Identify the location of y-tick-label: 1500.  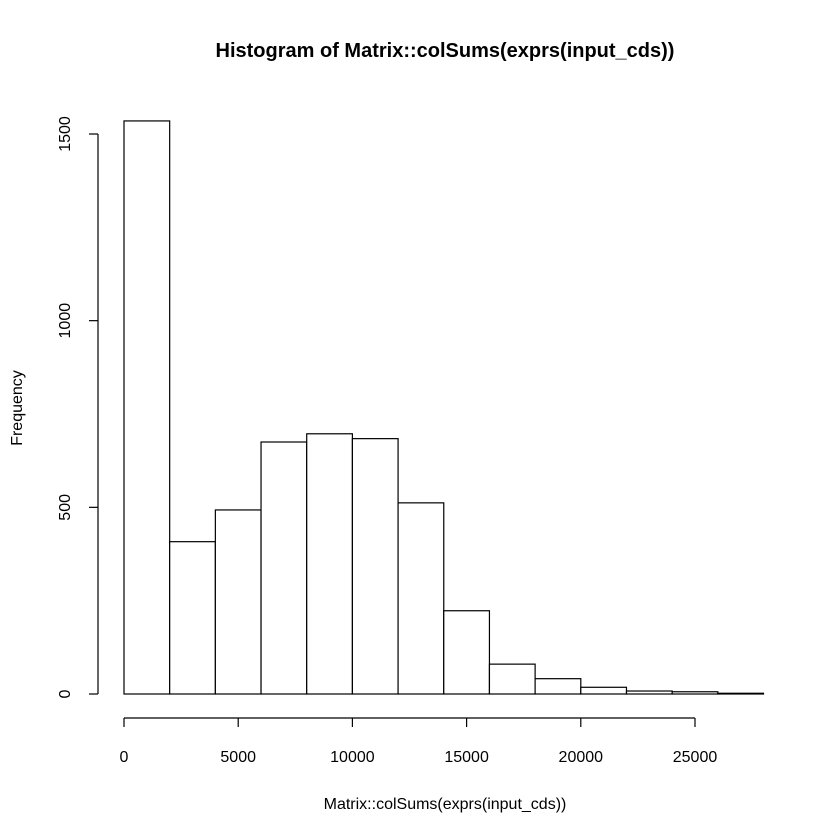
(65, 134).